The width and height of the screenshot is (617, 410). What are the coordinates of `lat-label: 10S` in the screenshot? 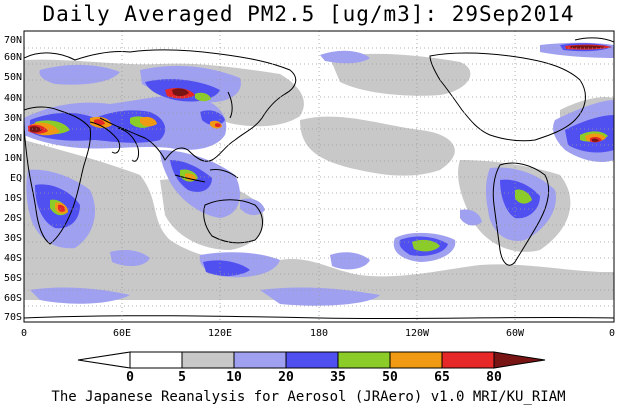 It's located at (13, 198).